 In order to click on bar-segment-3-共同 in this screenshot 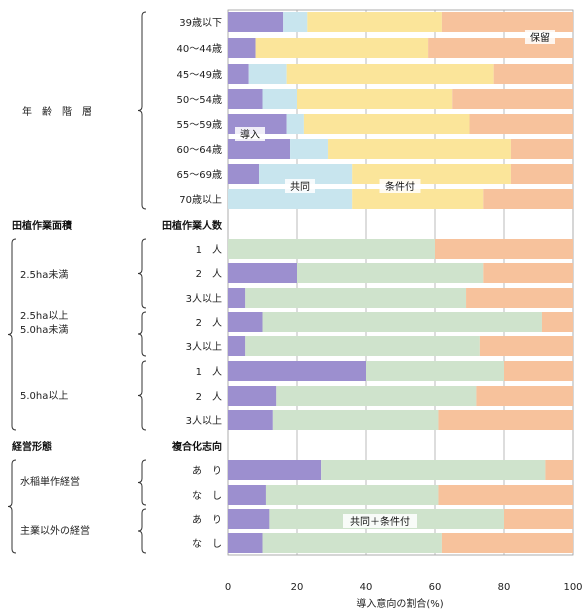, I will do `click(279, 99)`.